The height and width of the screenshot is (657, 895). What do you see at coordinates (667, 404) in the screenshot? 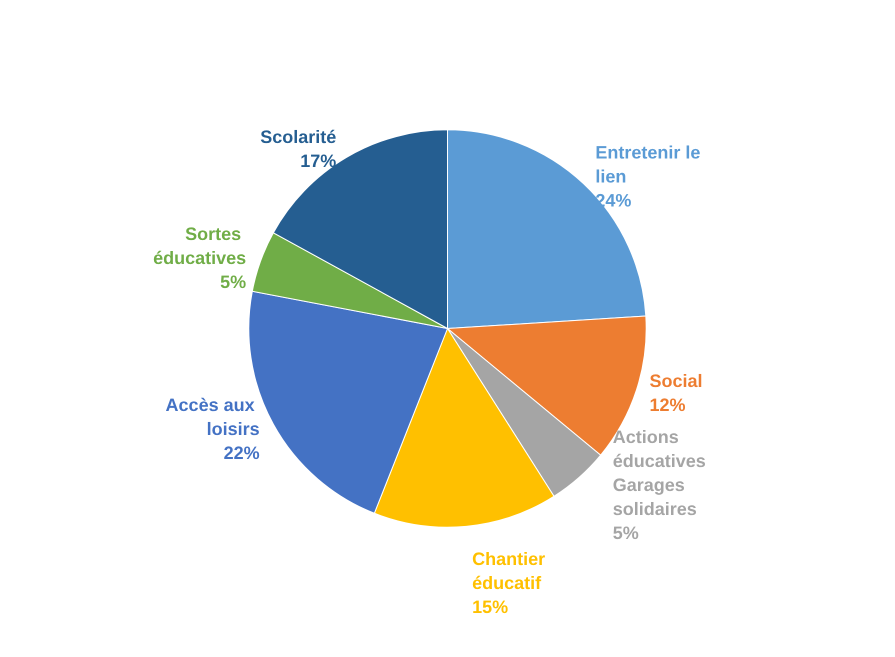
I see `data-label: 12%` at bounding box center [667, 404].